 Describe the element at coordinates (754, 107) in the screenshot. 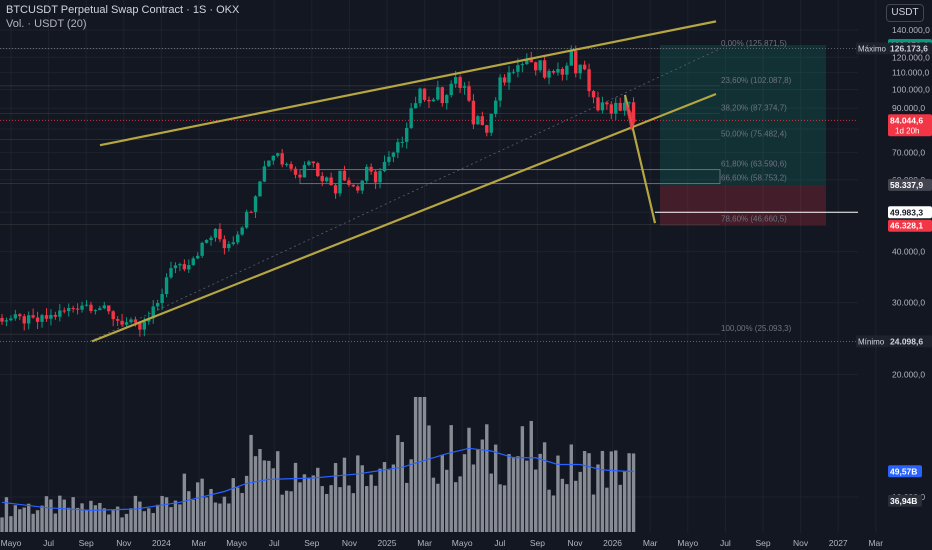

I see `fib-level-label: 38,20% (87.374,7)` at that location.